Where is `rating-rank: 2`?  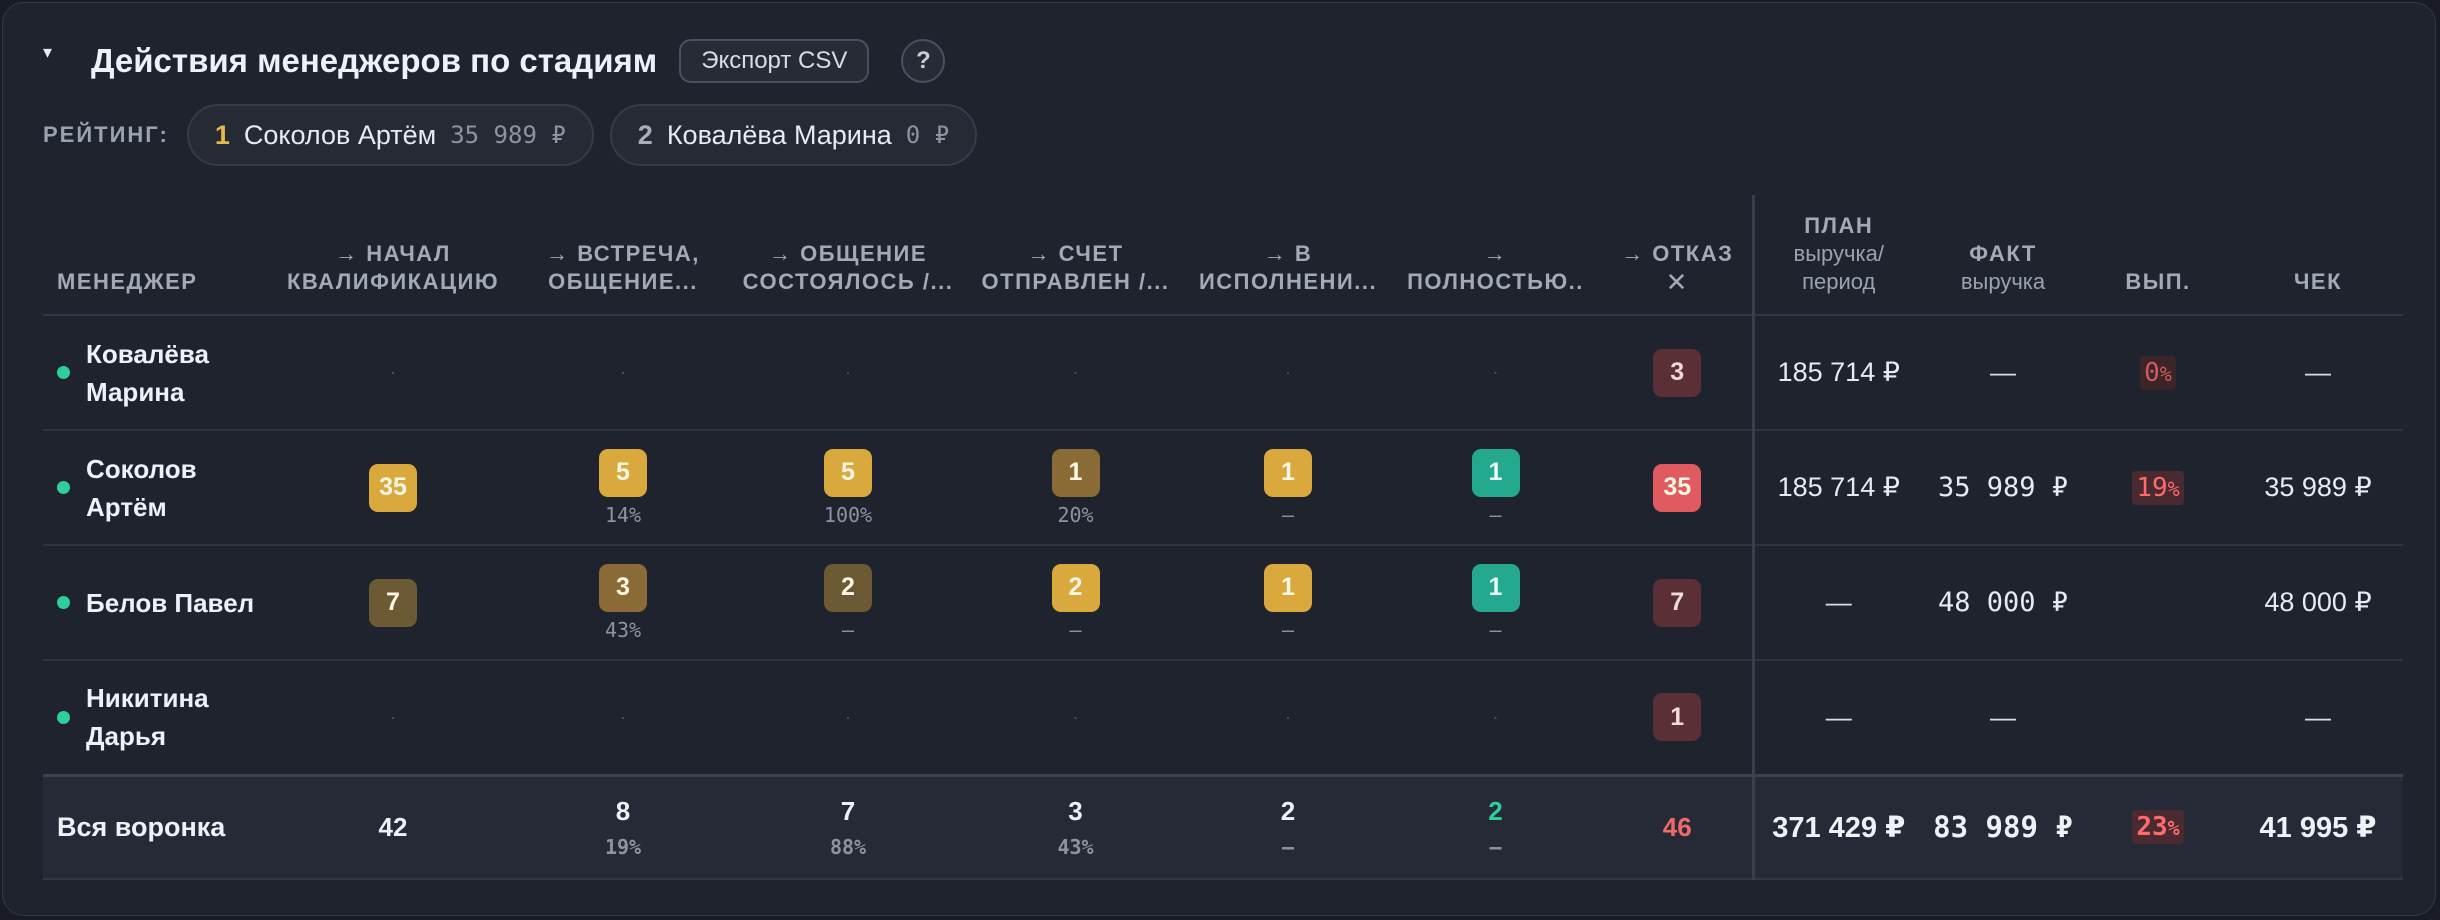 rating-rank: 2 is located at coordinates (645, 134).